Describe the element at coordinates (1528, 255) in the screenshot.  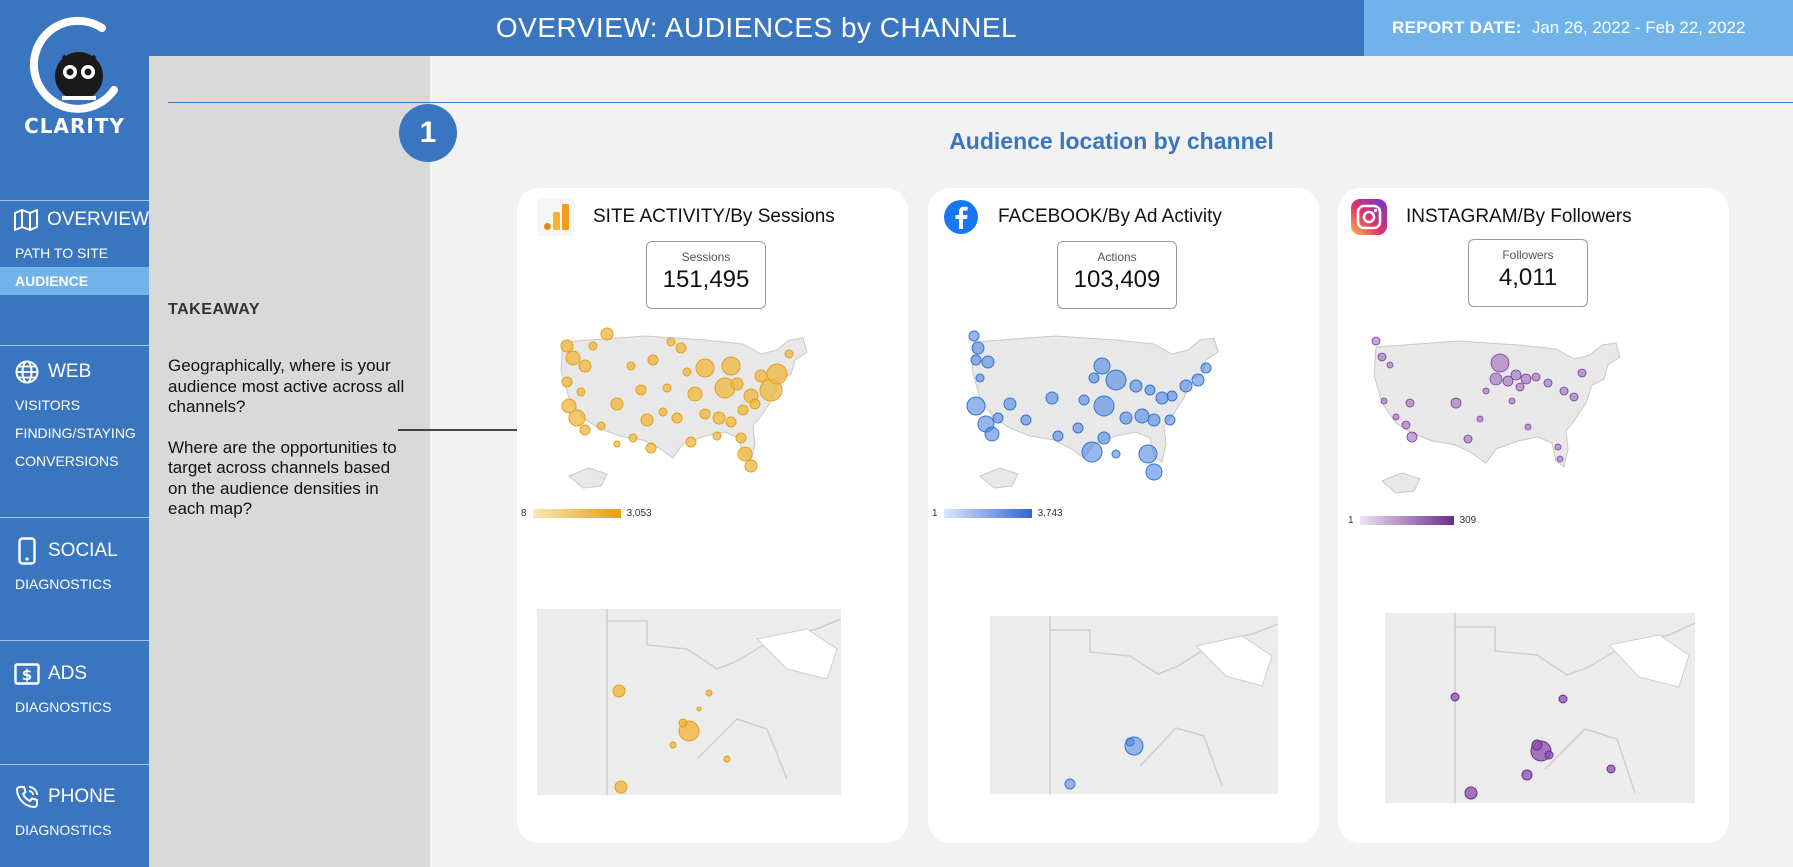
I see `kpi-label: Followers` at that location.